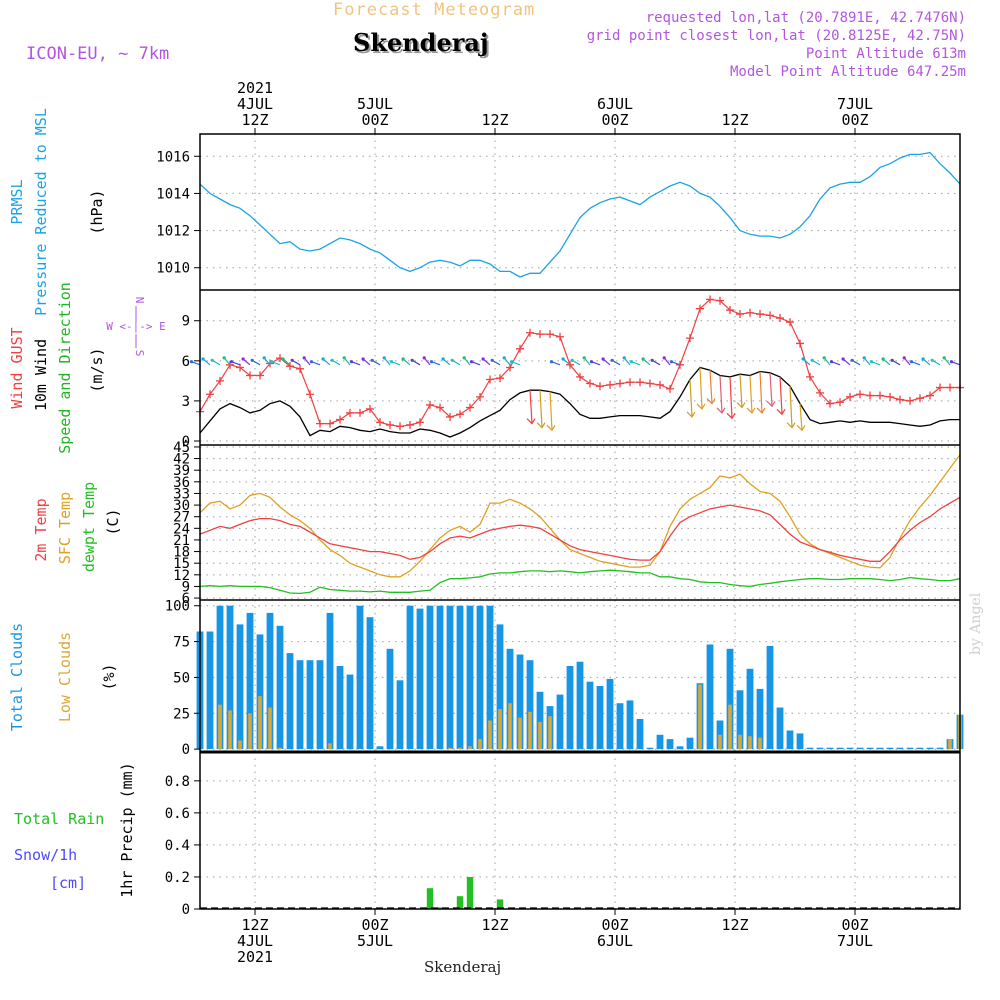 The height and width of the screenshot is (1000, 1000). Describe the element at coordinates (41, 212) in the screenshot. I see `pressure-label-line2: Pressure Reduced to MSL` at that location.